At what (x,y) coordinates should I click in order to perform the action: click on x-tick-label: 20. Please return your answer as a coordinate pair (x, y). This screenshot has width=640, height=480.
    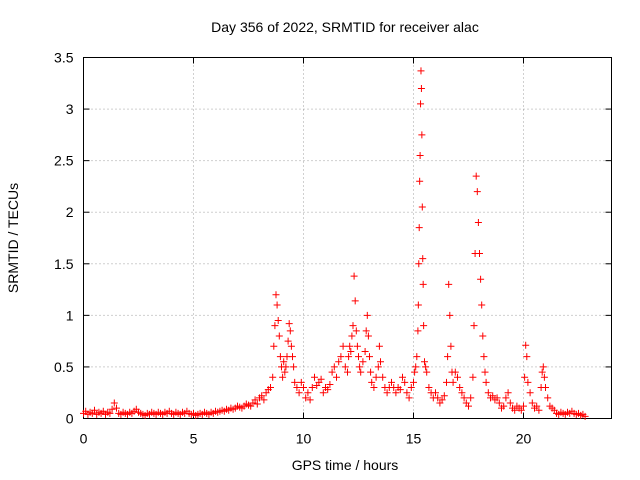
    Looking at the image, I should click on (524, 439).